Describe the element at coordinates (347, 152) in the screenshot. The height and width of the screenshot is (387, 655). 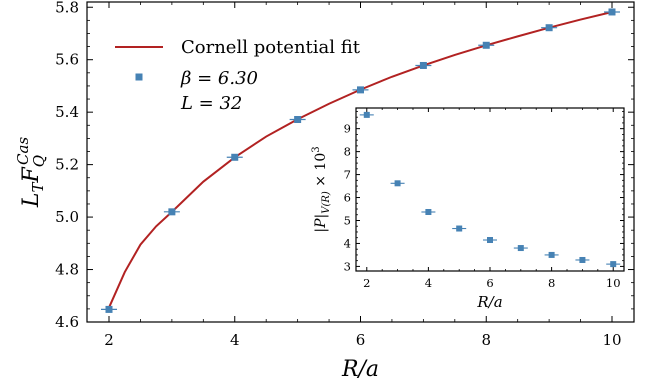
I see `inset-y-tick-label: 8` at that location.